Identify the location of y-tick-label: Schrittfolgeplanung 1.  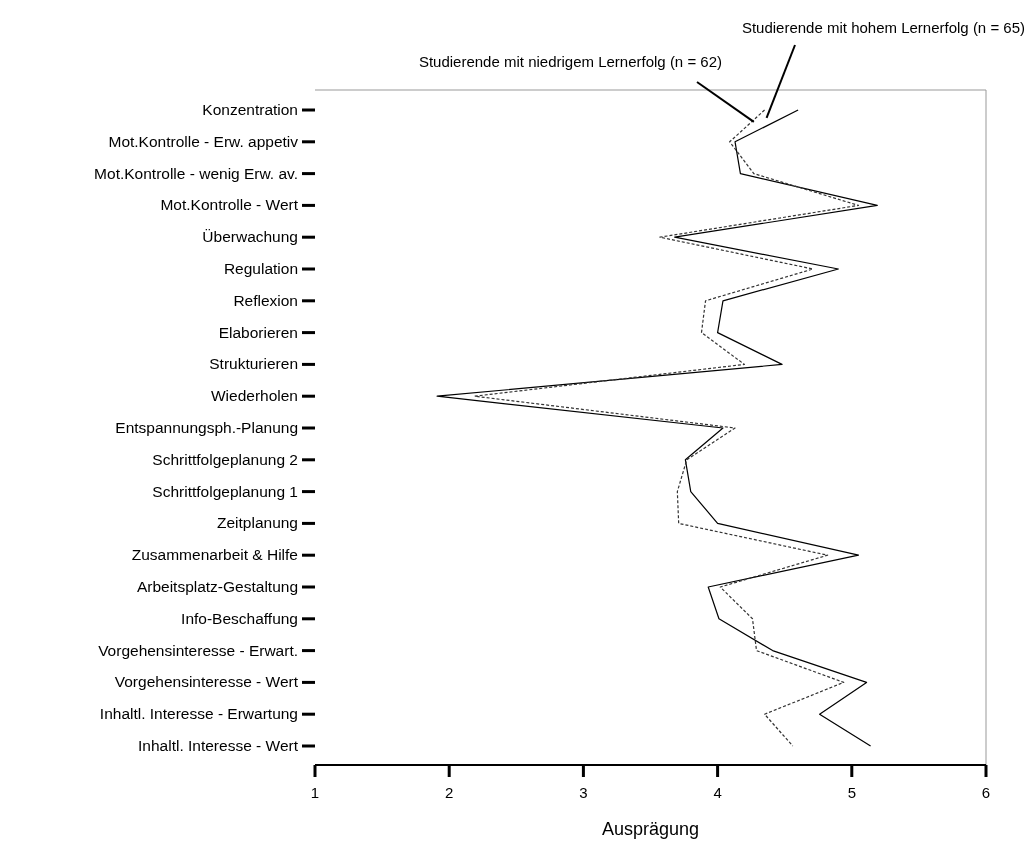
(225, 491).